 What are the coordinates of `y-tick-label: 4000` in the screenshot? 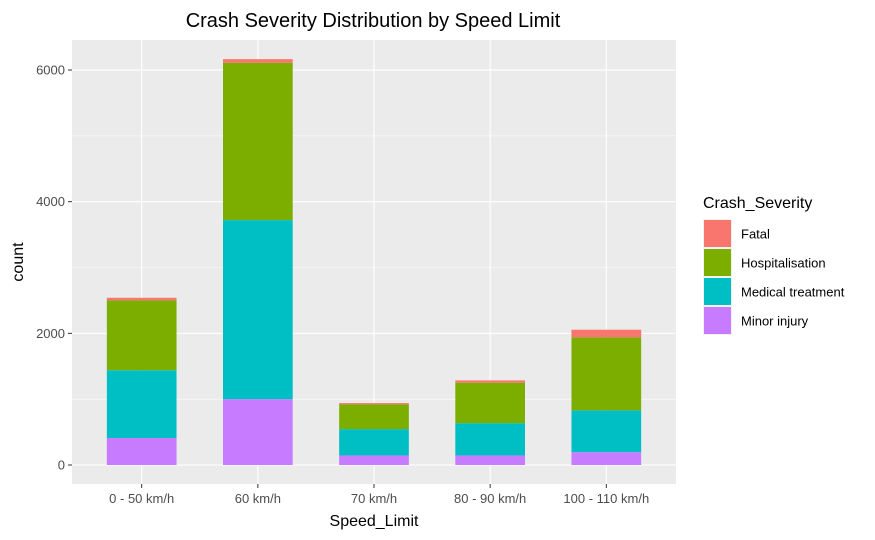 It's located at (50, 201).